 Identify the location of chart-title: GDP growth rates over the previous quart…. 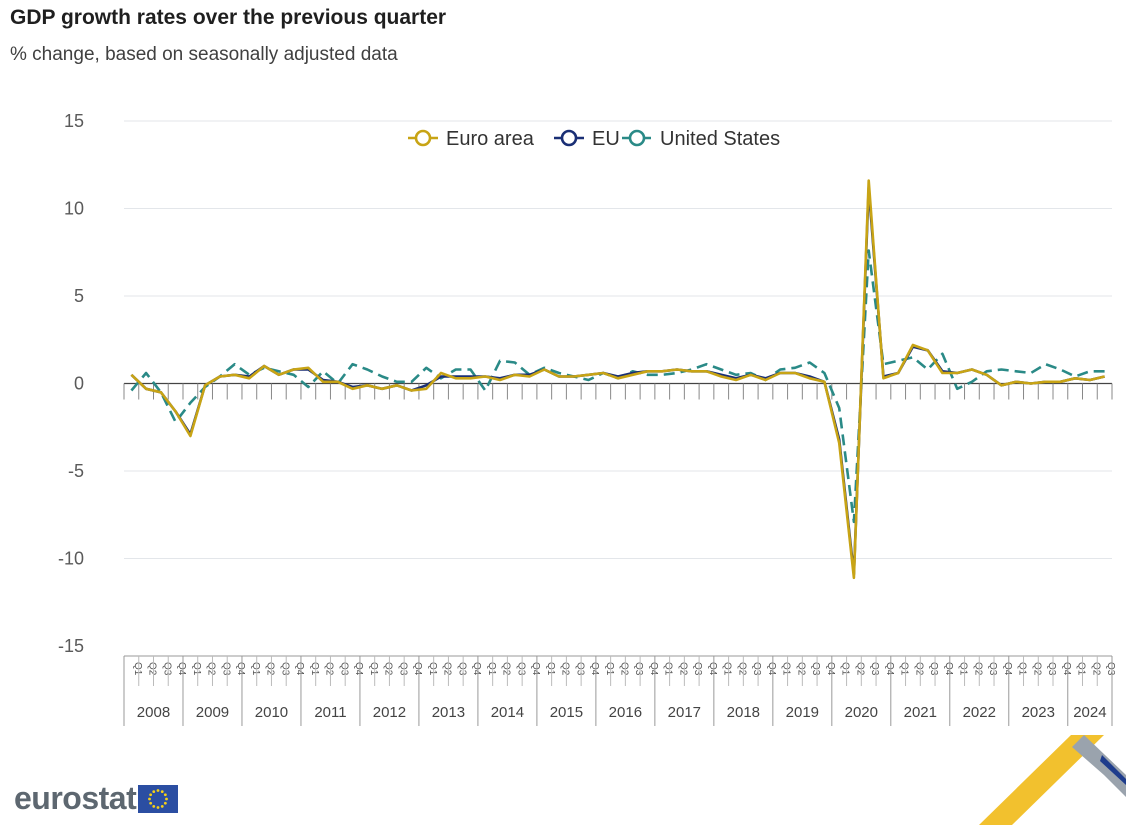
(228, 17).